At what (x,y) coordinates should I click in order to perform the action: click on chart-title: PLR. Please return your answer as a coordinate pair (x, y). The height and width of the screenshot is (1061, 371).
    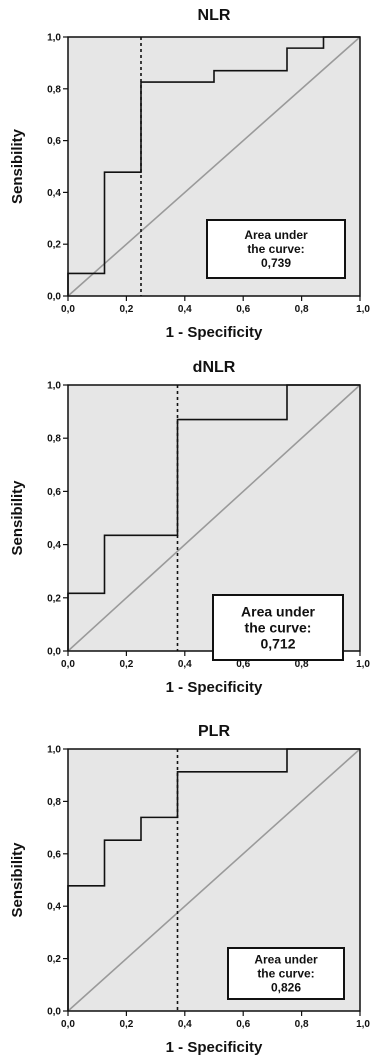
    Looking at the image, I should click on (214, 731).